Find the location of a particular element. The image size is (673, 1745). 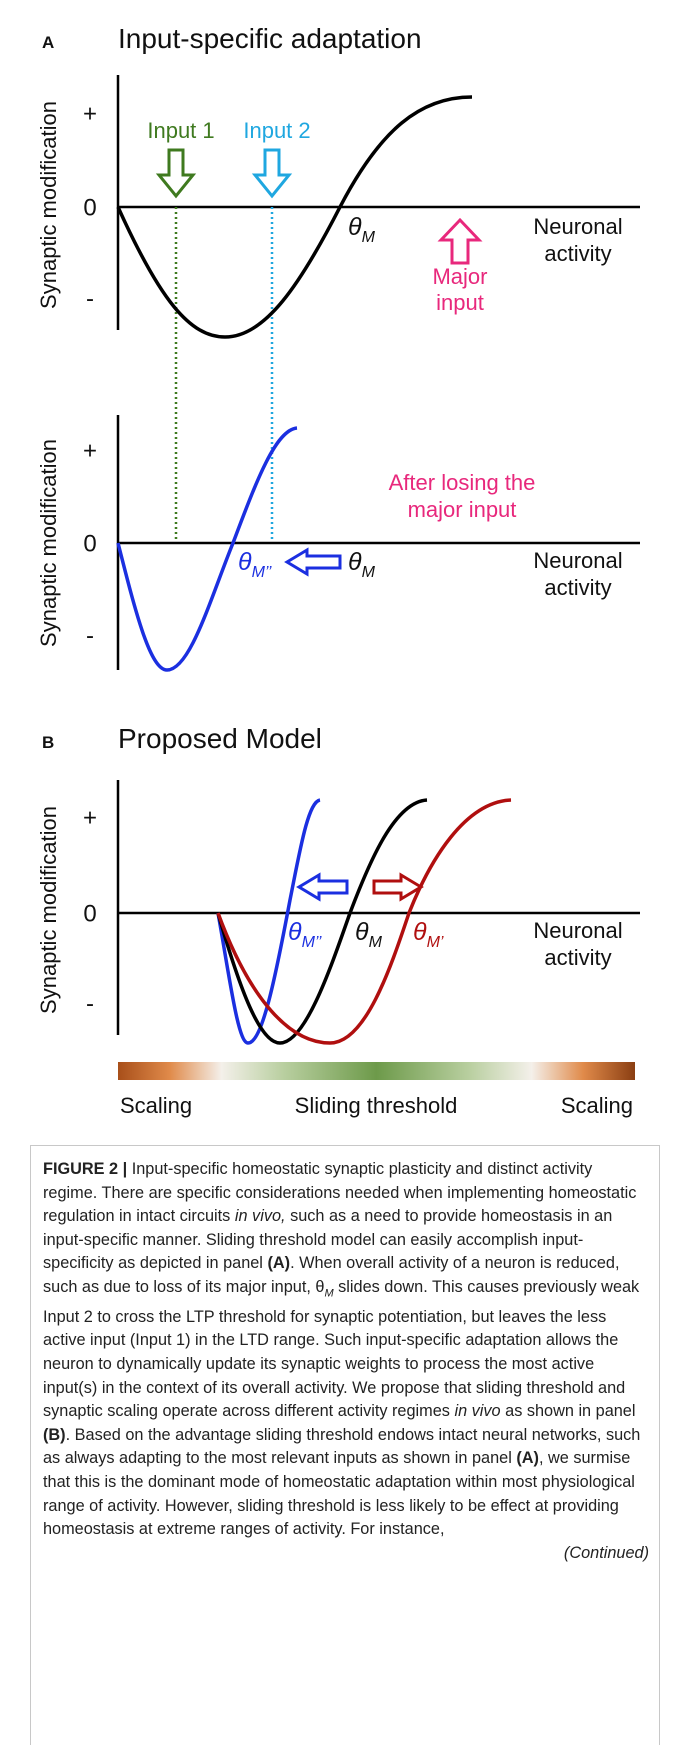

panel-title: Input-specific adaptation is located at coordinates (270, 38).